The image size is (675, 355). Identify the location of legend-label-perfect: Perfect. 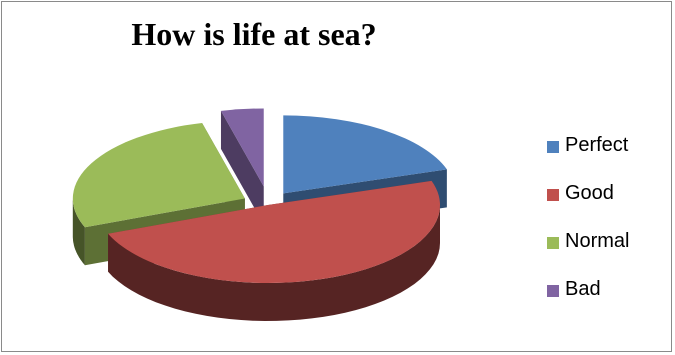
(597, 145).